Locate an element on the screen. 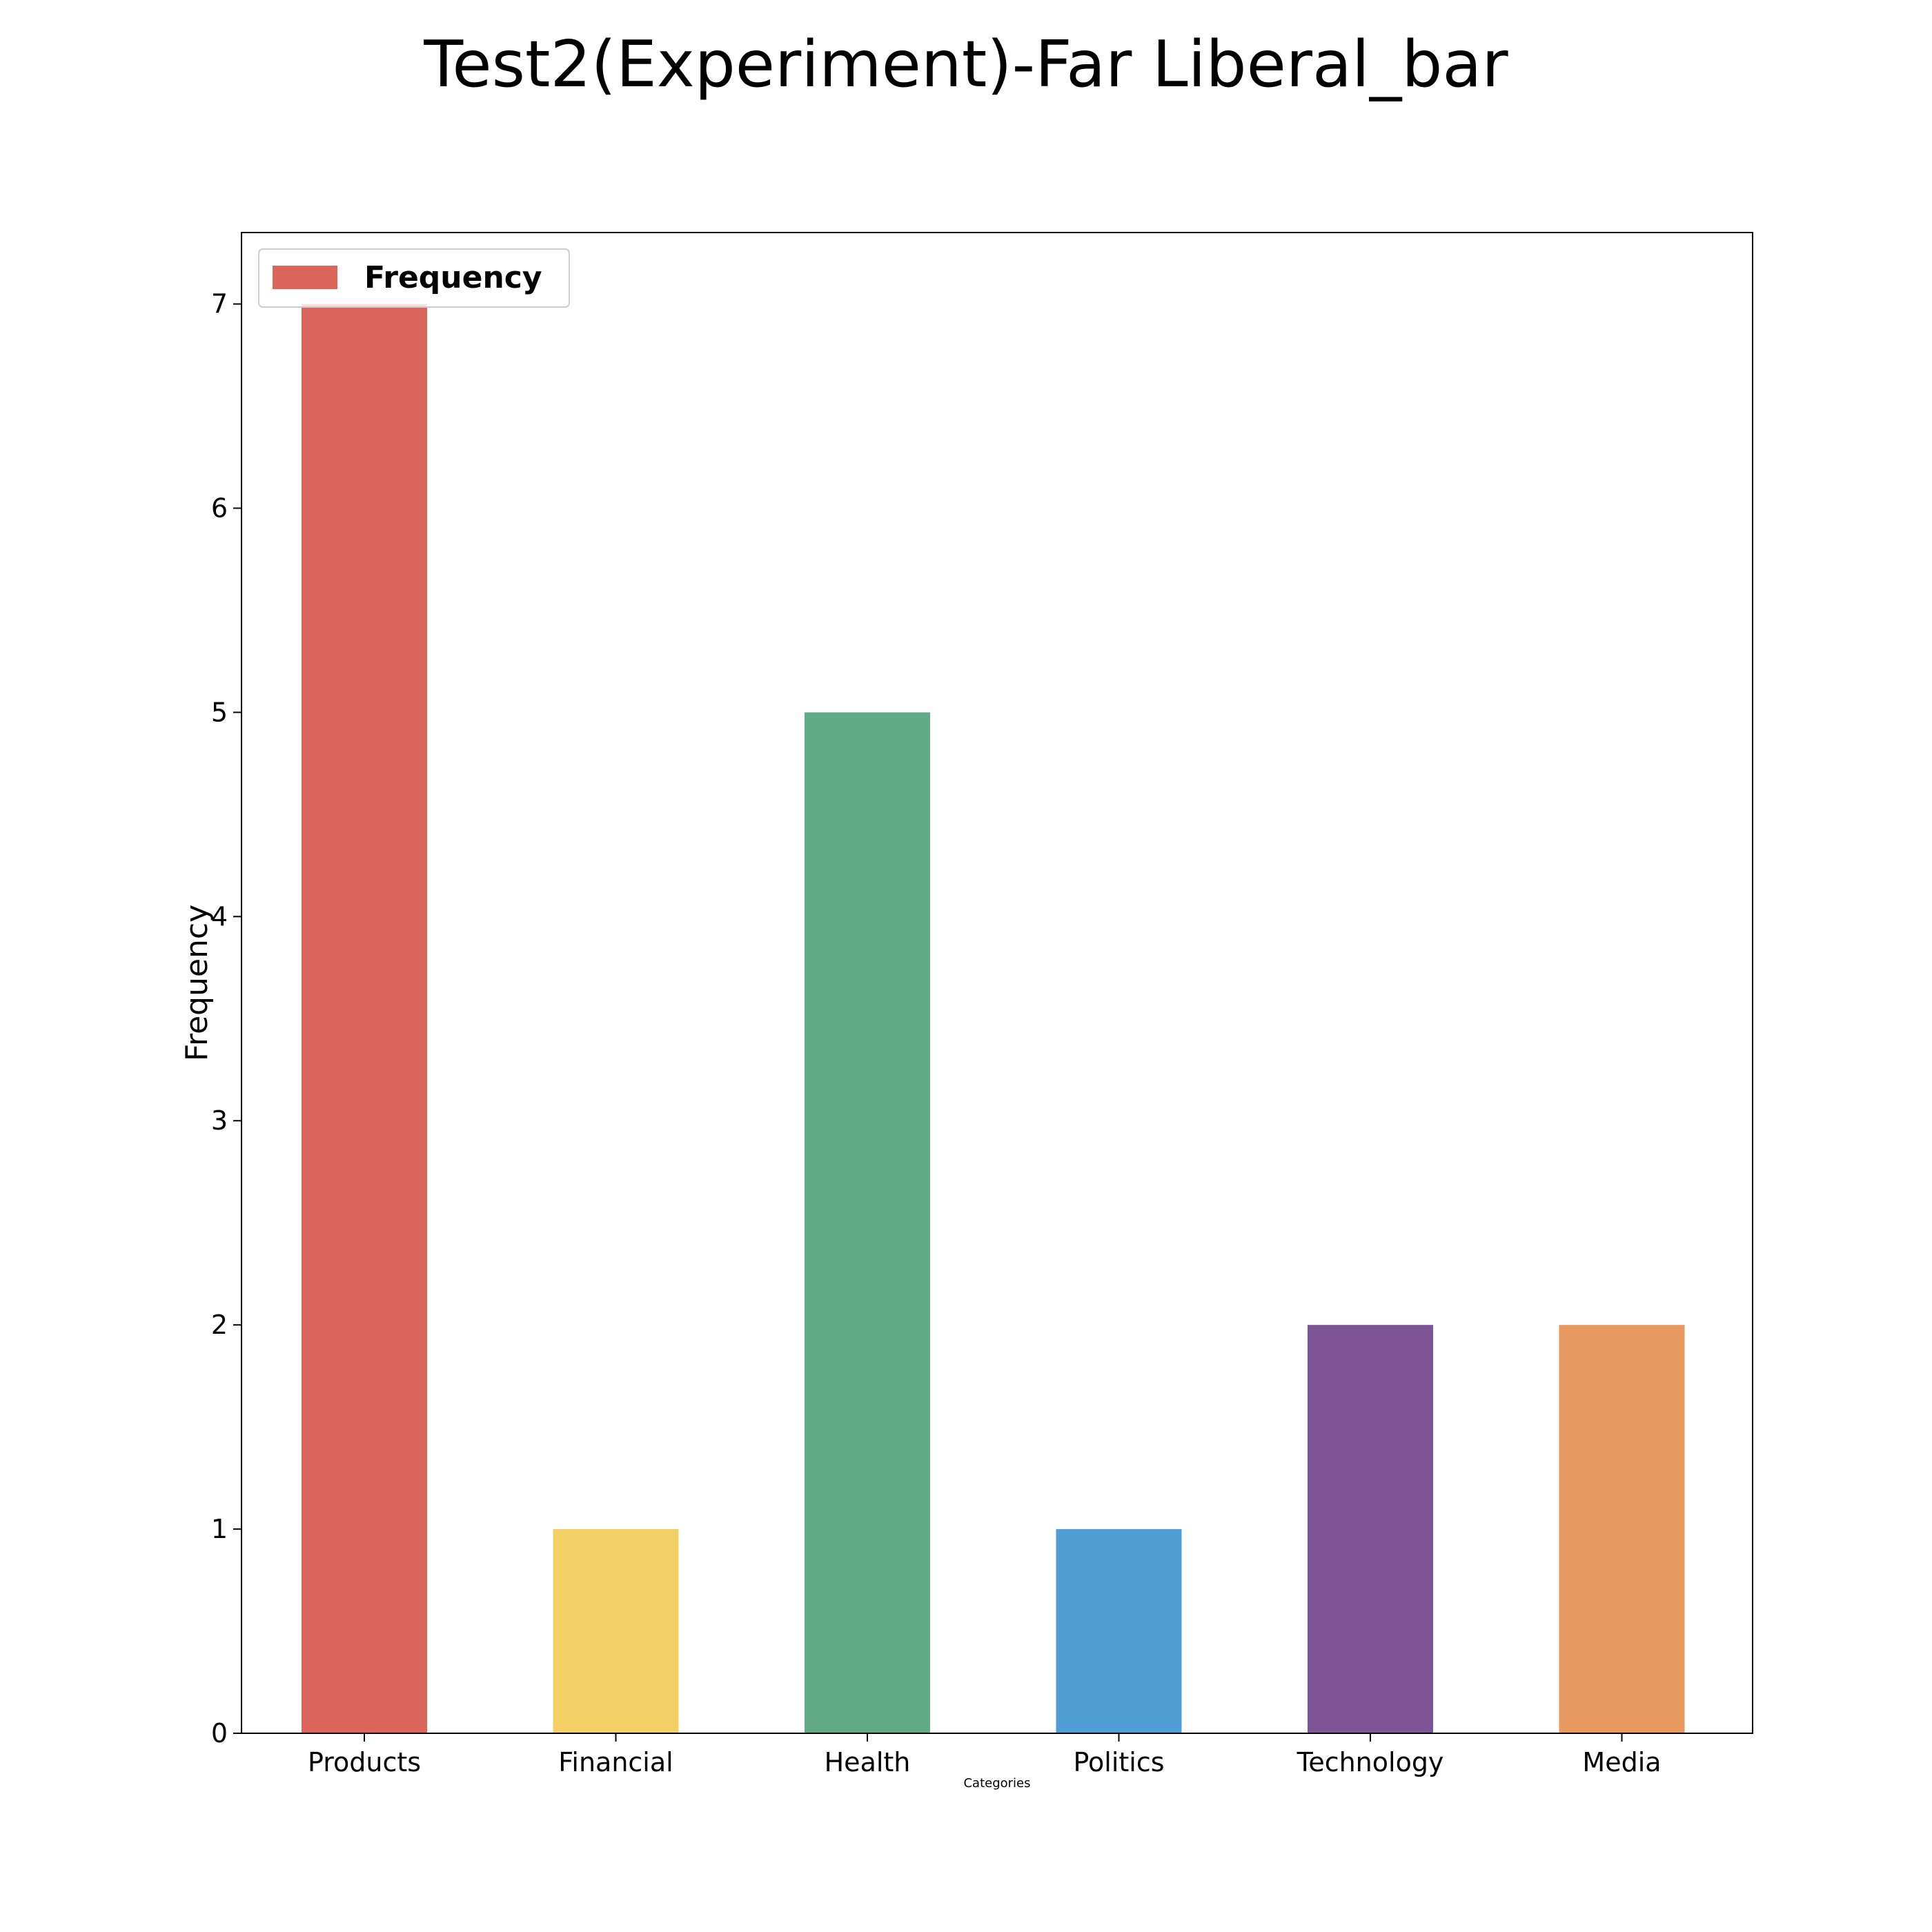 The width and height of the screenshot is (1932, 1932). bar-products is located at coordinates (364, 1018).